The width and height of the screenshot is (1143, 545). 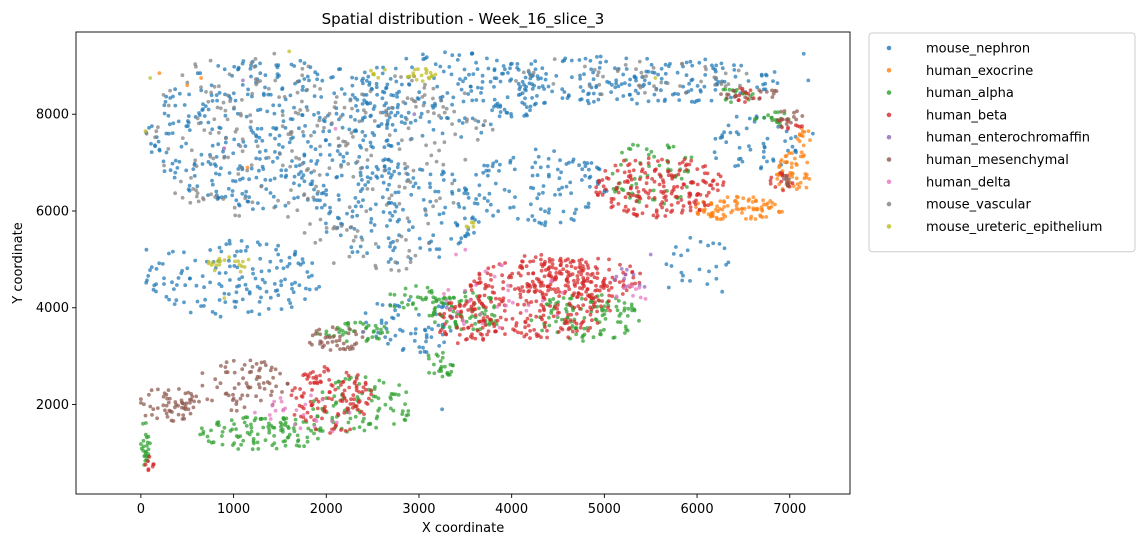 I want to click on x-tick-label: 2000, so click(x=326, y=509).